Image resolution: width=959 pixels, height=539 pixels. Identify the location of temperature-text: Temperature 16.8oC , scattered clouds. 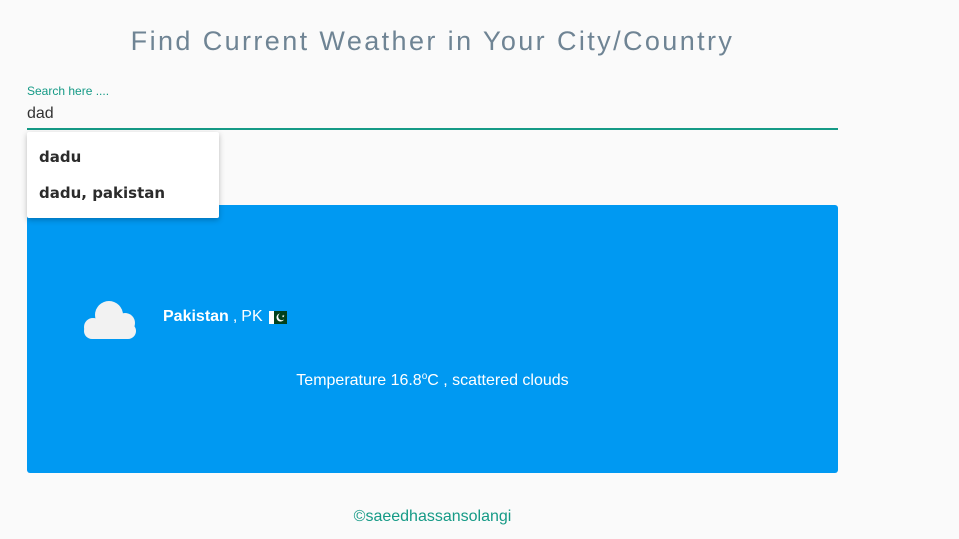
(432, 380).